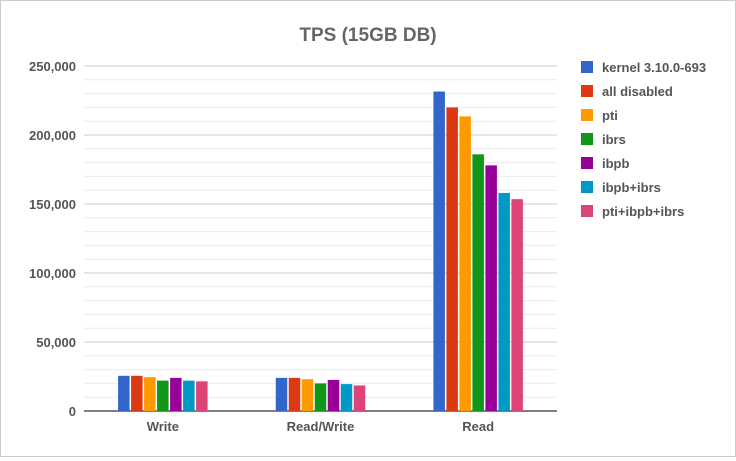 This screenshot has height=461, width=736. What do you see at coordinates (52, 239) in the screenshot?
I see `y-axis-tick-labels: 0 50,000 100,000 150,000 200,000 250,000` at bounding box center [52, 239].